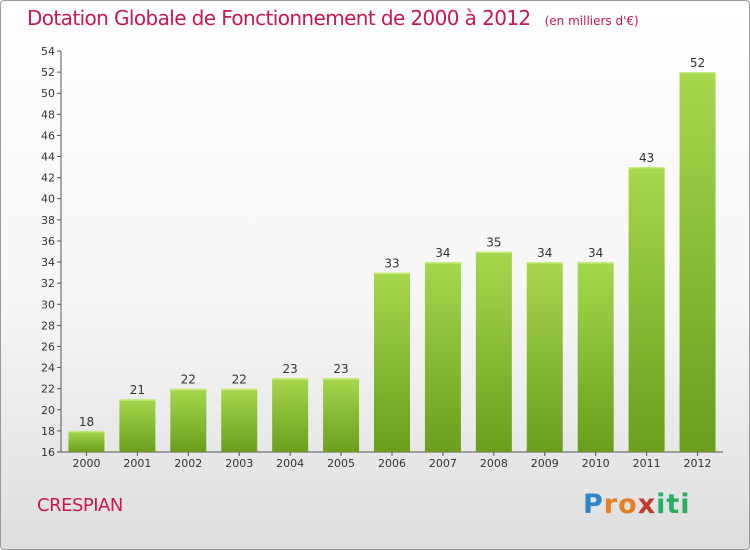 Image resolution: width=750 pixels, height=550 pixels. I want to click on x-tick-label: 2010, so click(596, 463).